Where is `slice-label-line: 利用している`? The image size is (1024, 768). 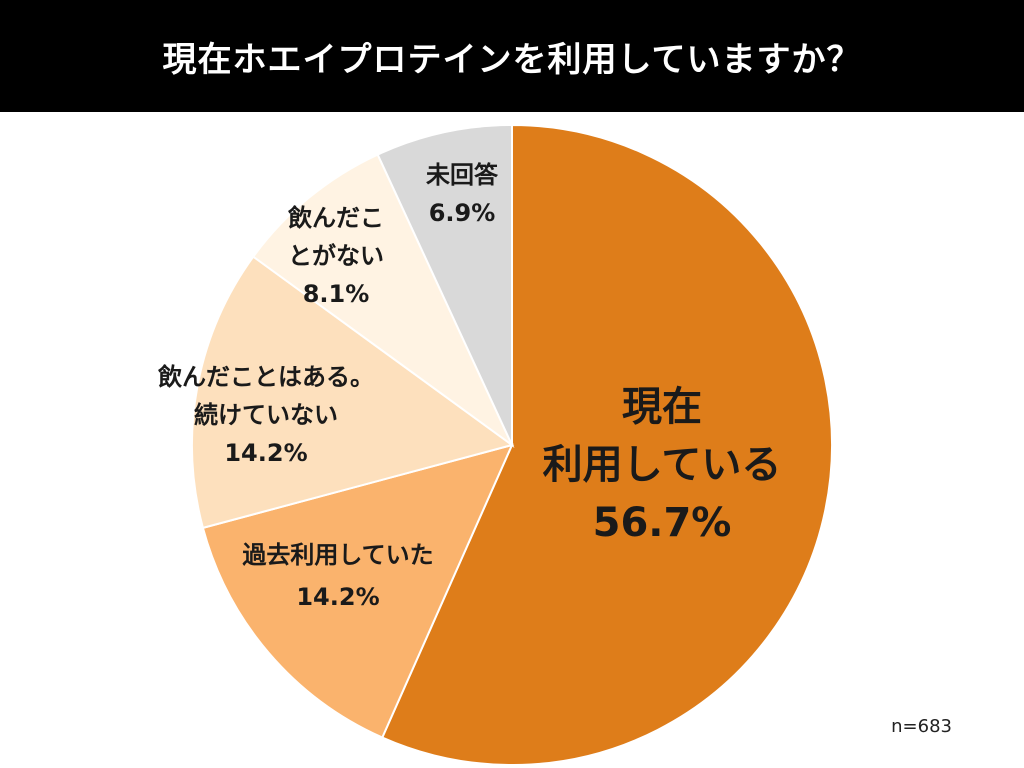 slice-label-line: 利用している is located at coordinates (662, 465).